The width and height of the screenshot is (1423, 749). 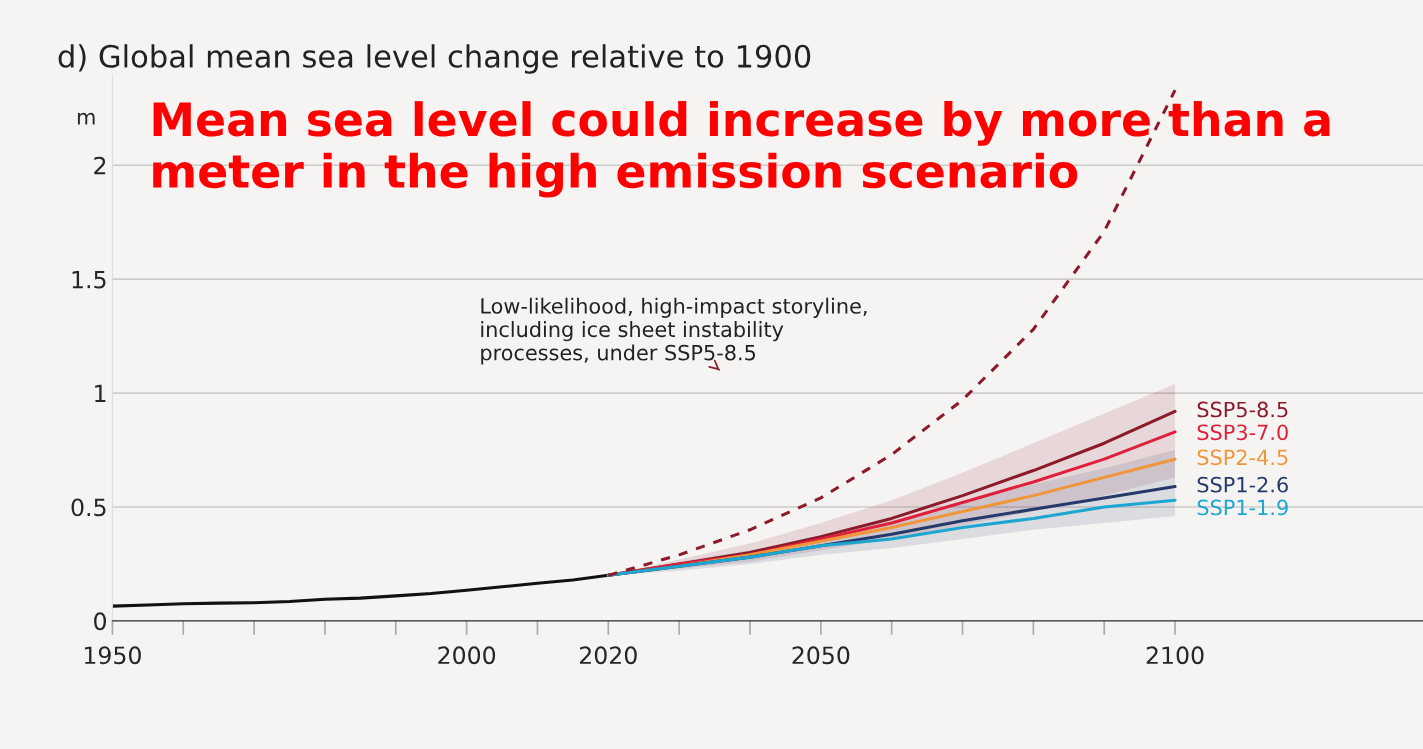 I want to click on y-tick-label: 0.5, so click(x=88, y=507).